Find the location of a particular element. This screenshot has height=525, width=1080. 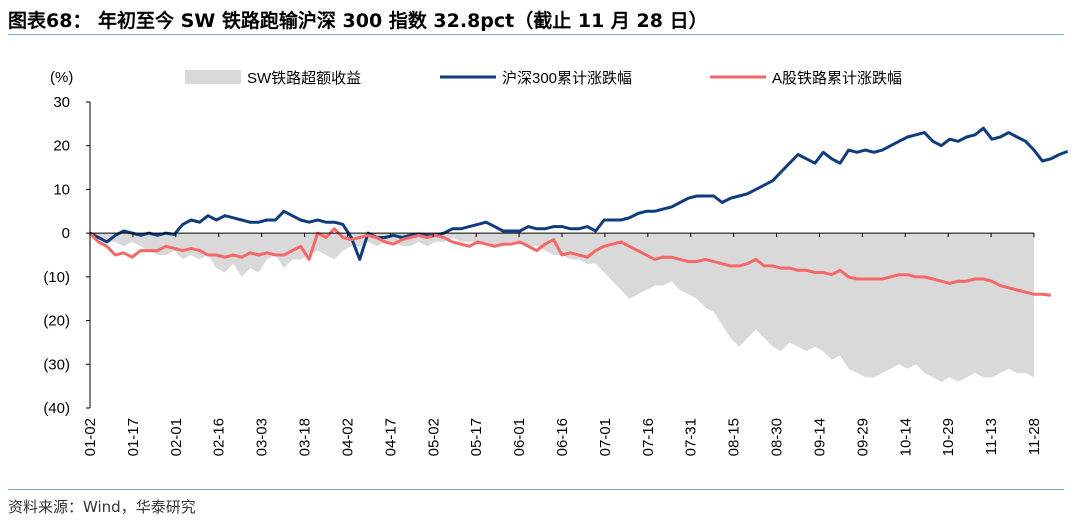

x-tick-label: 06-01 is located at coordinates (519, 437).